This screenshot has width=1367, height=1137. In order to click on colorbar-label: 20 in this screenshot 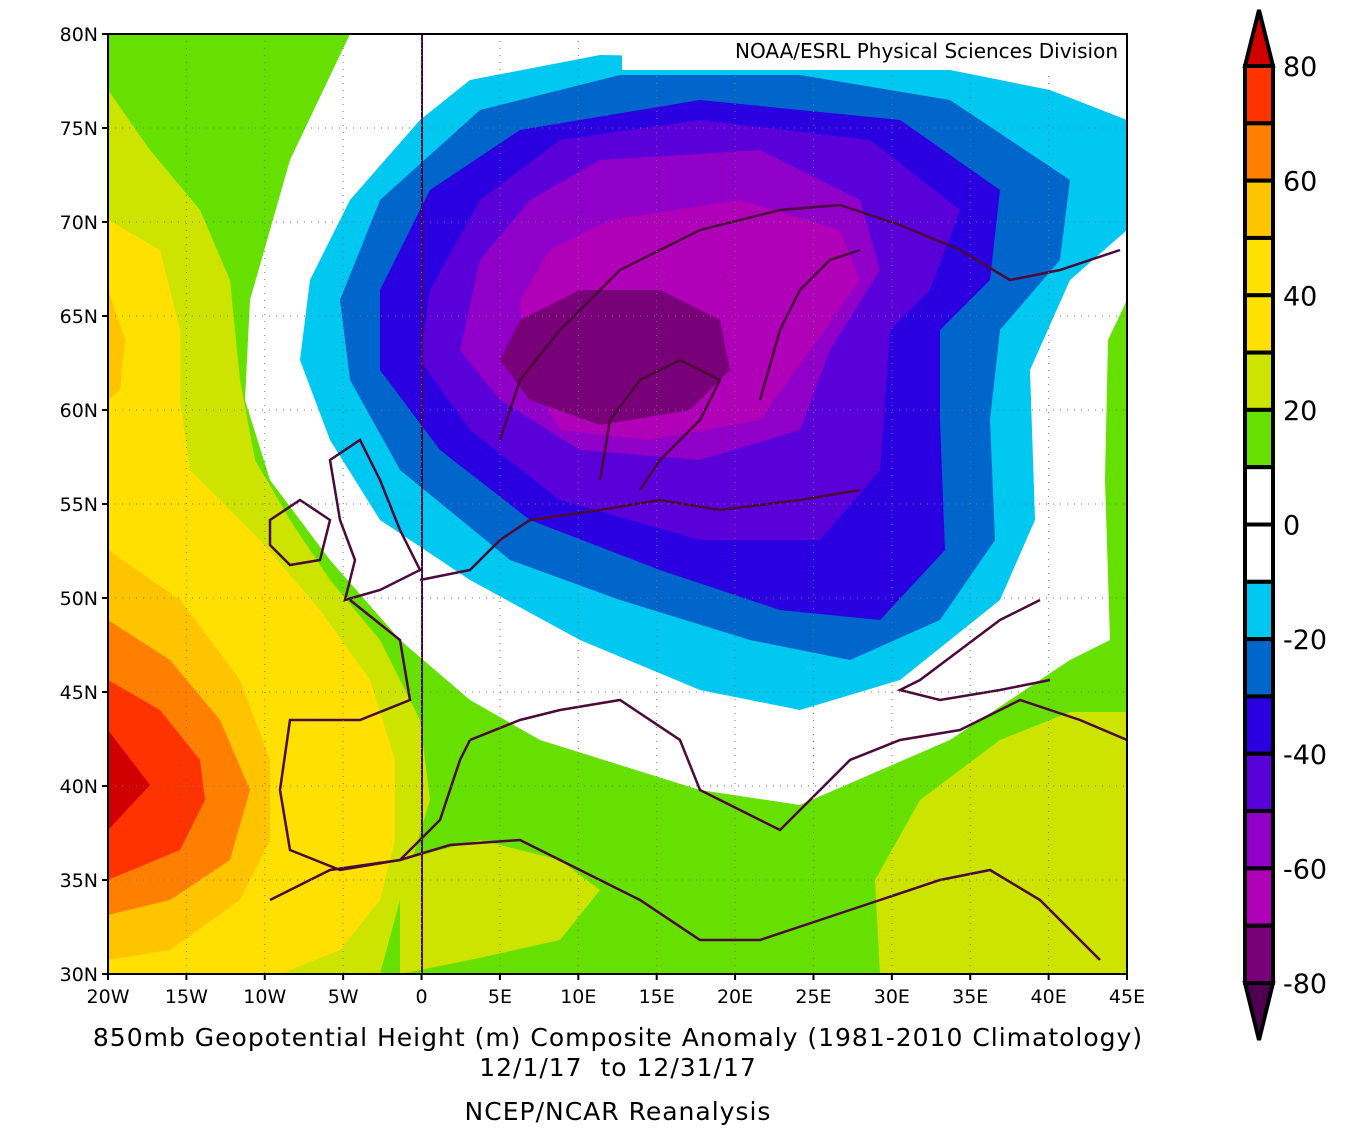, I will do `click(1300, 411)`.